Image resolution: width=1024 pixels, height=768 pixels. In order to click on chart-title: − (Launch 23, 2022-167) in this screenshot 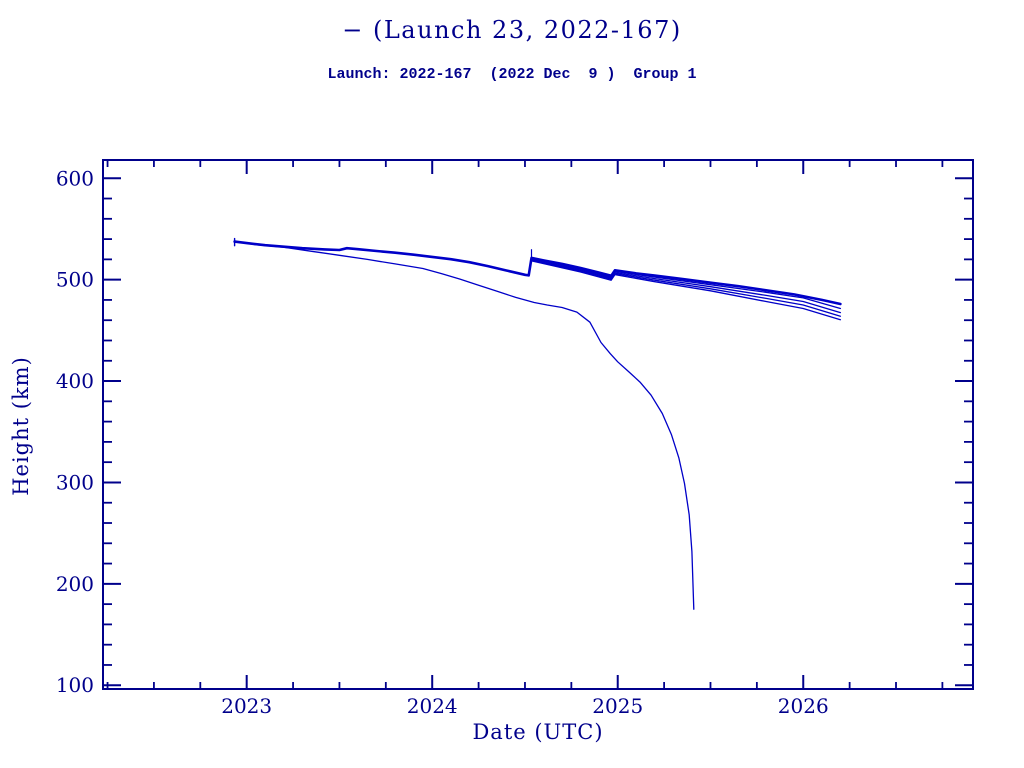, I will do `click(512, 30)`.